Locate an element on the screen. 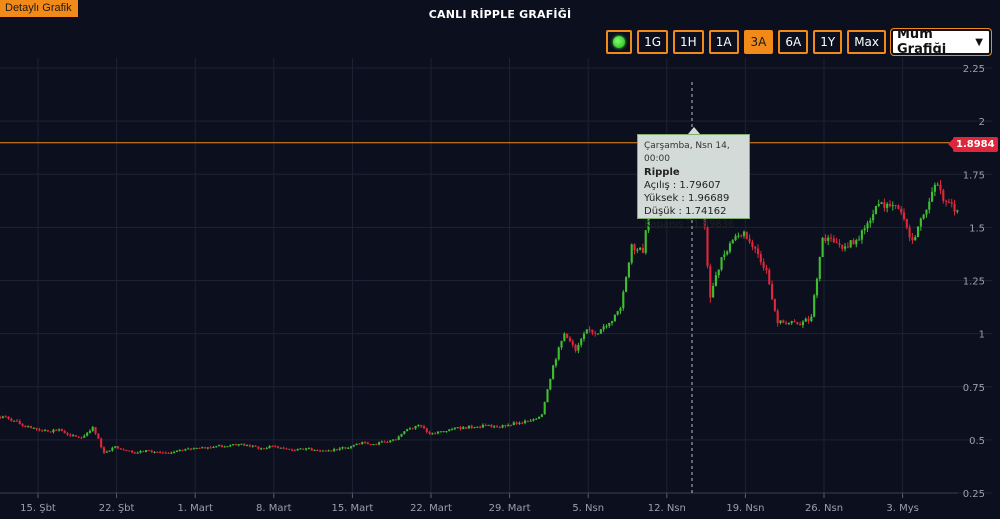 This screenshot has width=1000, height=519. y-tick-label: 1.5 is located at coordinates (977, 228).